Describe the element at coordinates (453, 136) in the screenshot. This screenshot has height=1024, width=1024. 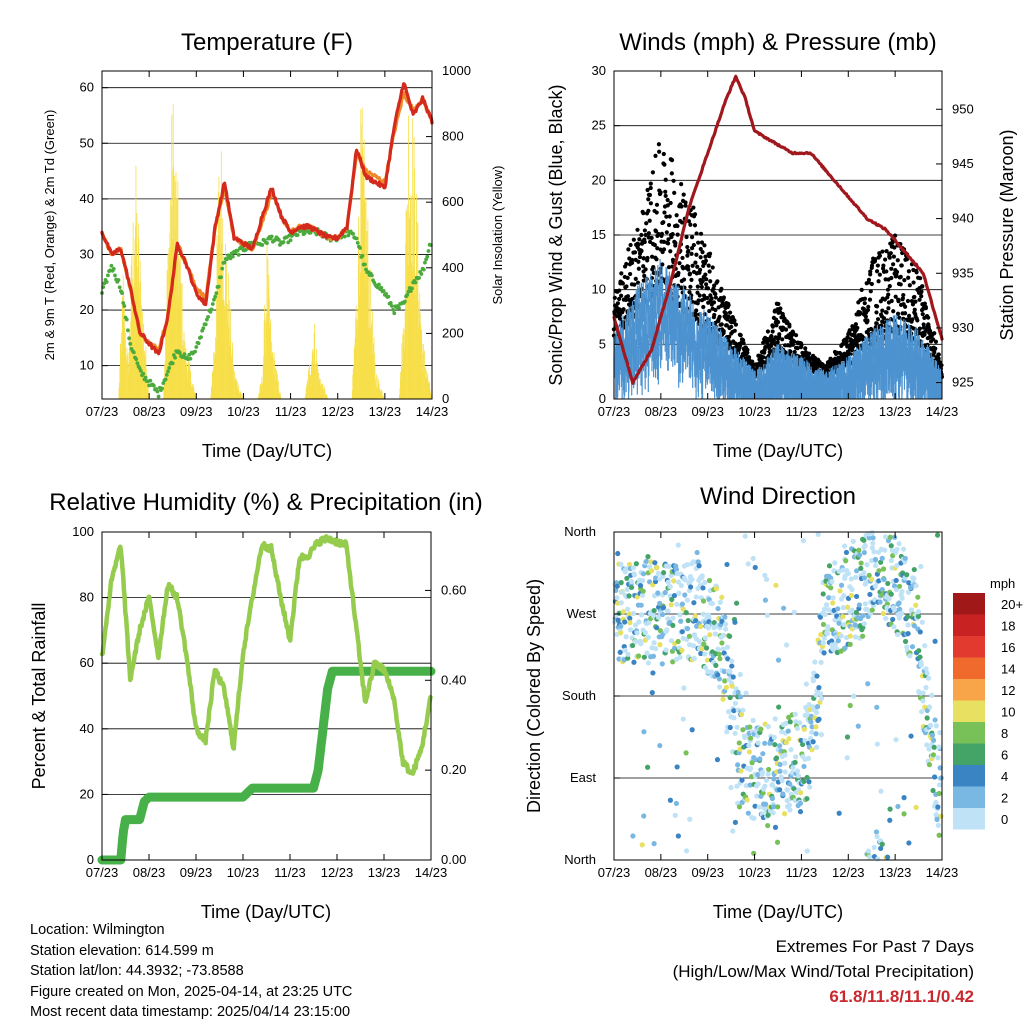
I see `y2-tick-label: 800` at that location.